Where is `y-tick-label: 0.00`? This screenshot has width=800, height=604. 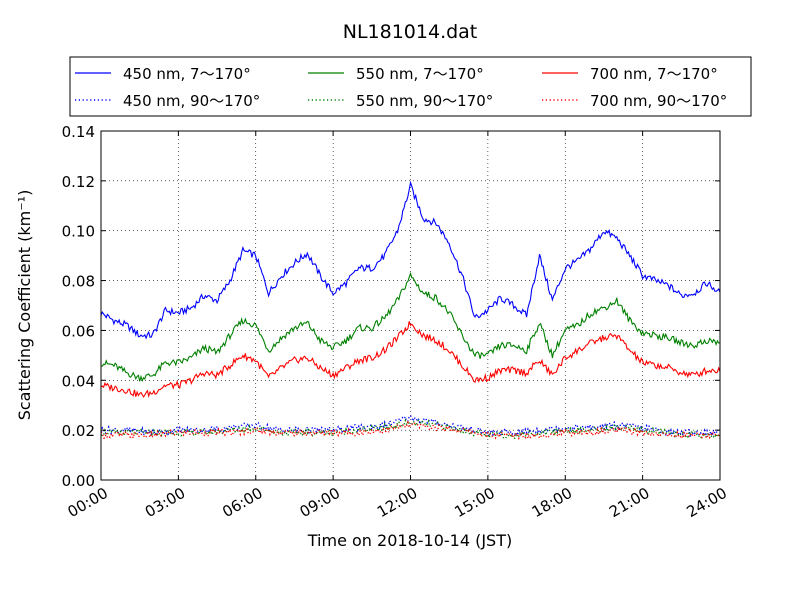 y-tick-label: 0.00 is located at coordinates (78, 481).